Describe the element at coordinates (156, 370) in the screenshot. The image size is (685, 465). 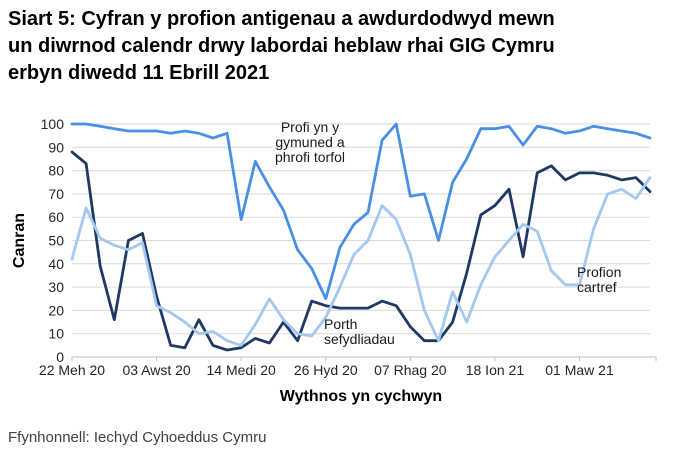
I see `x-tick-label-1: 03 Awst 20` at that location.